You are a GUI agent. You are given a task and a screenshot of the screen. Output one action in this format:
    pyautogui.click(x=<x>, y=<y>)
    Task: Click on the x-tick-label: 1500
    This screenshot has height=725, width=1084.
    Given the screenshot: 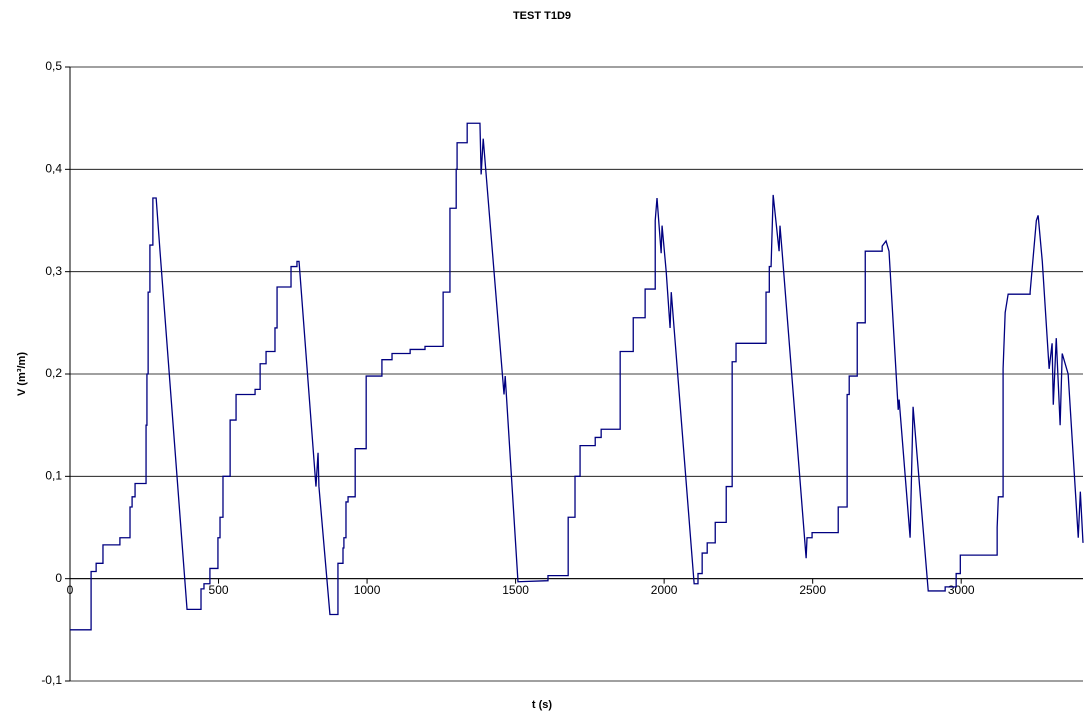 What is the action you would take?
    pyautogui.click(x=515, y=590)
    